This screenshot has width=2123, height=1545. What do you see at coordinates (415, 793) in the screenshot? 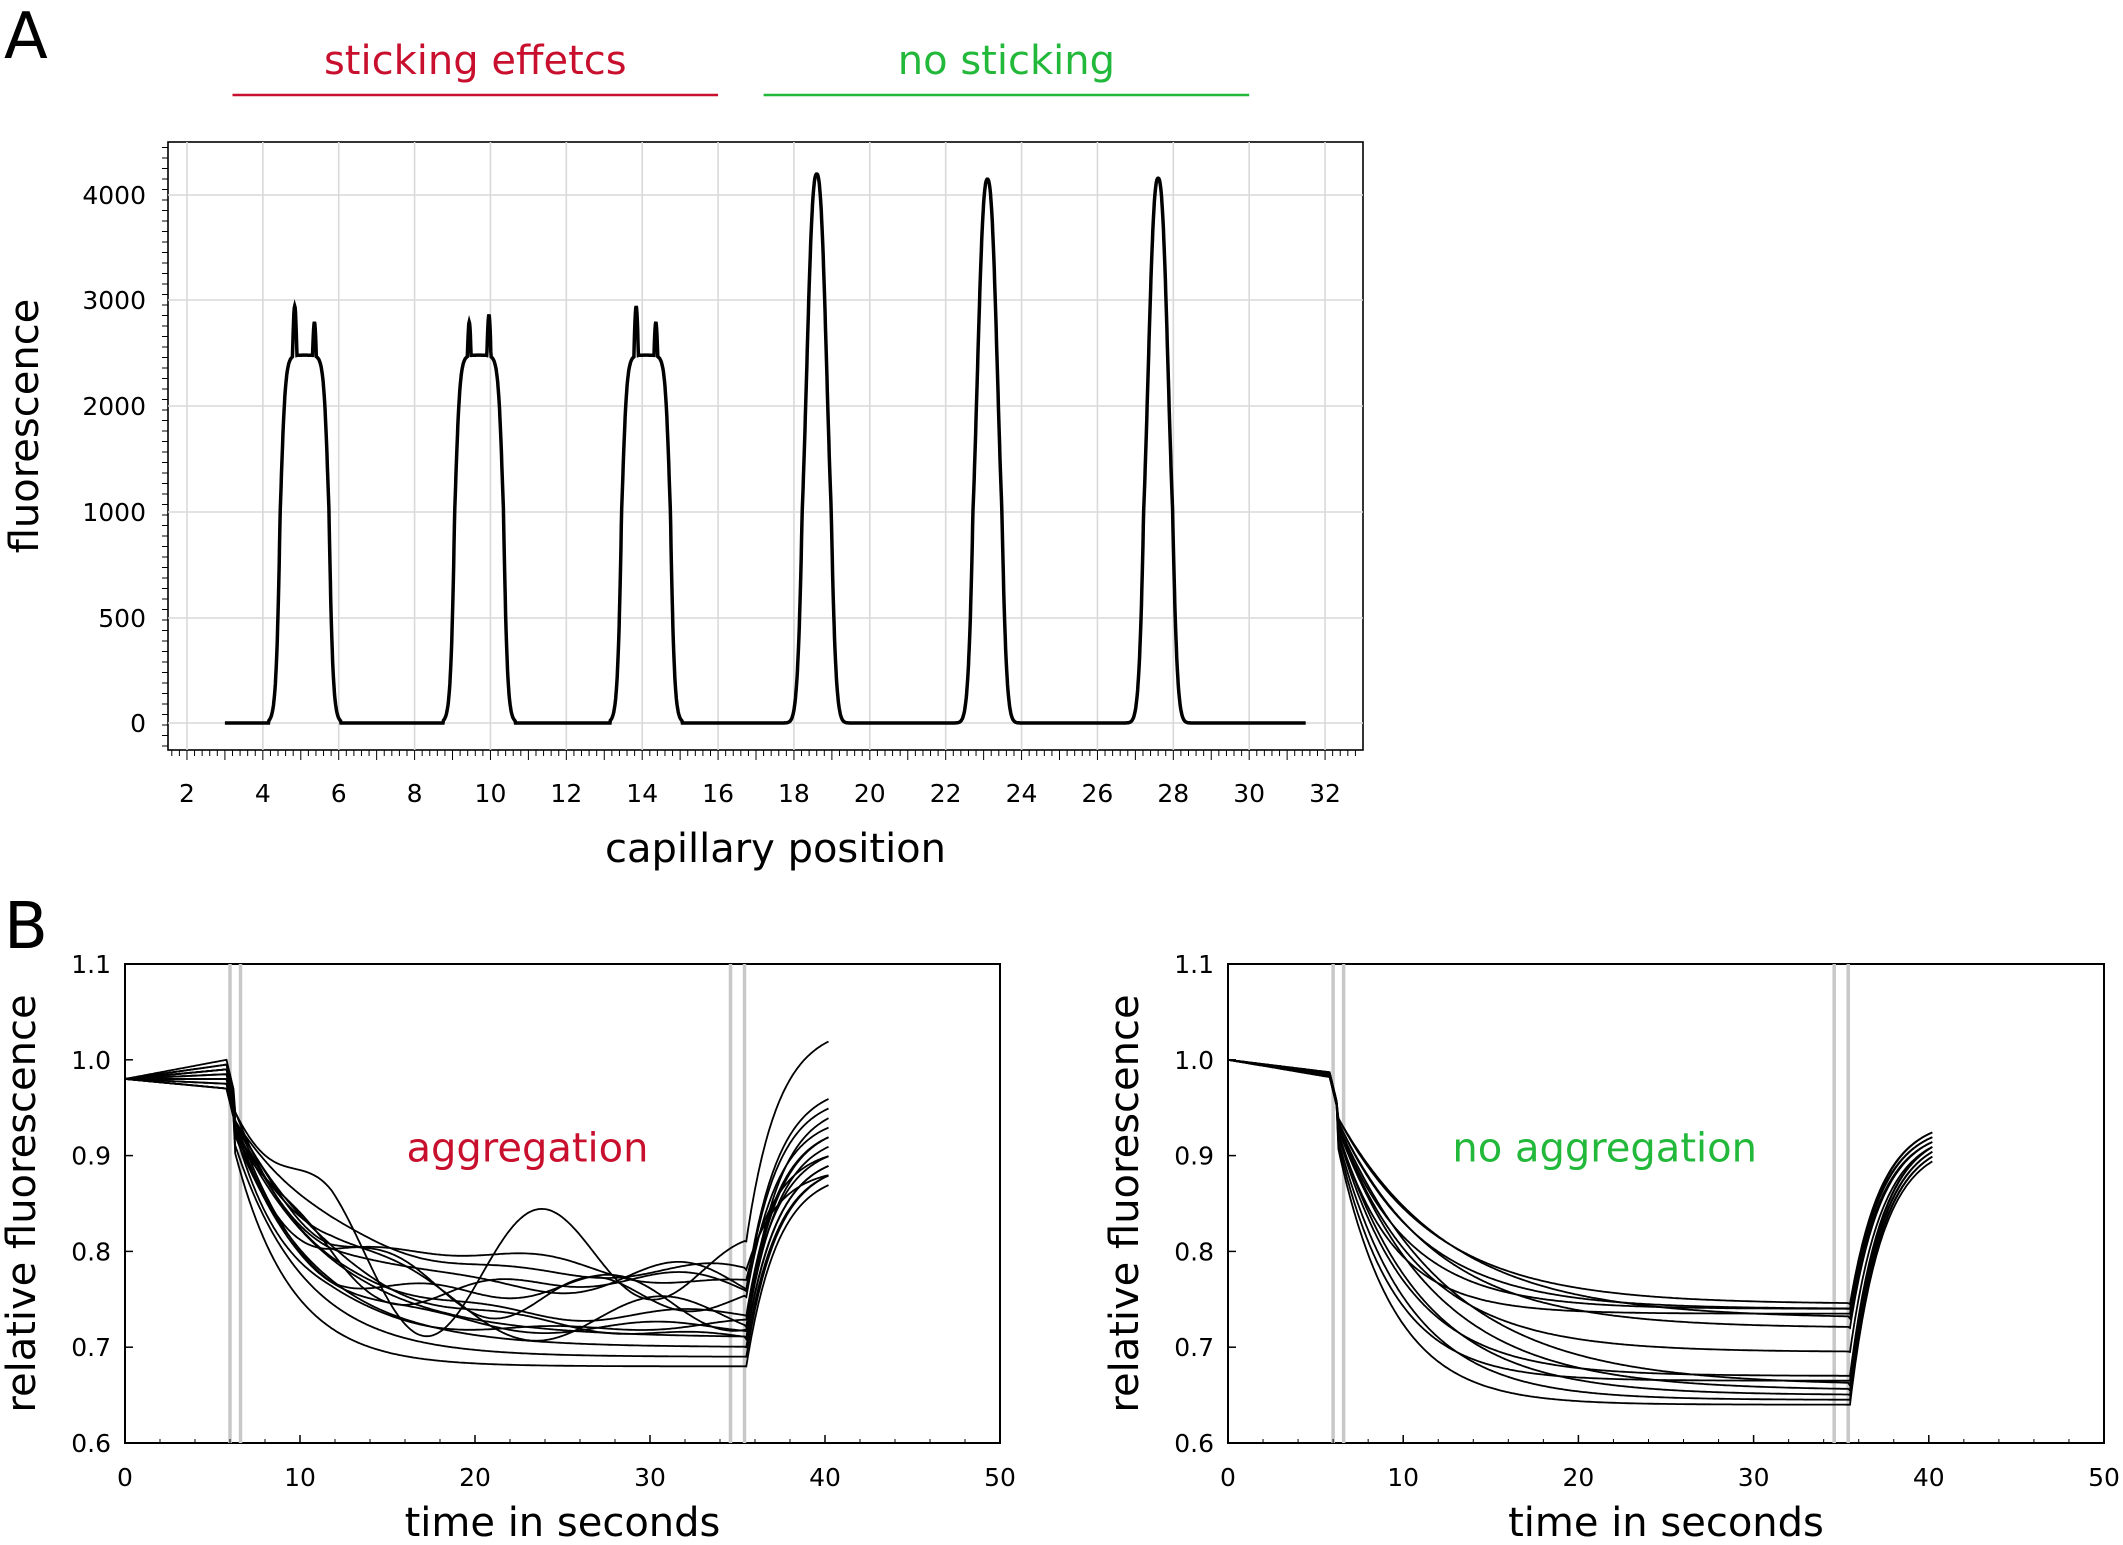
I see `x-tick-label: 8` at bounding box center [415, 793].